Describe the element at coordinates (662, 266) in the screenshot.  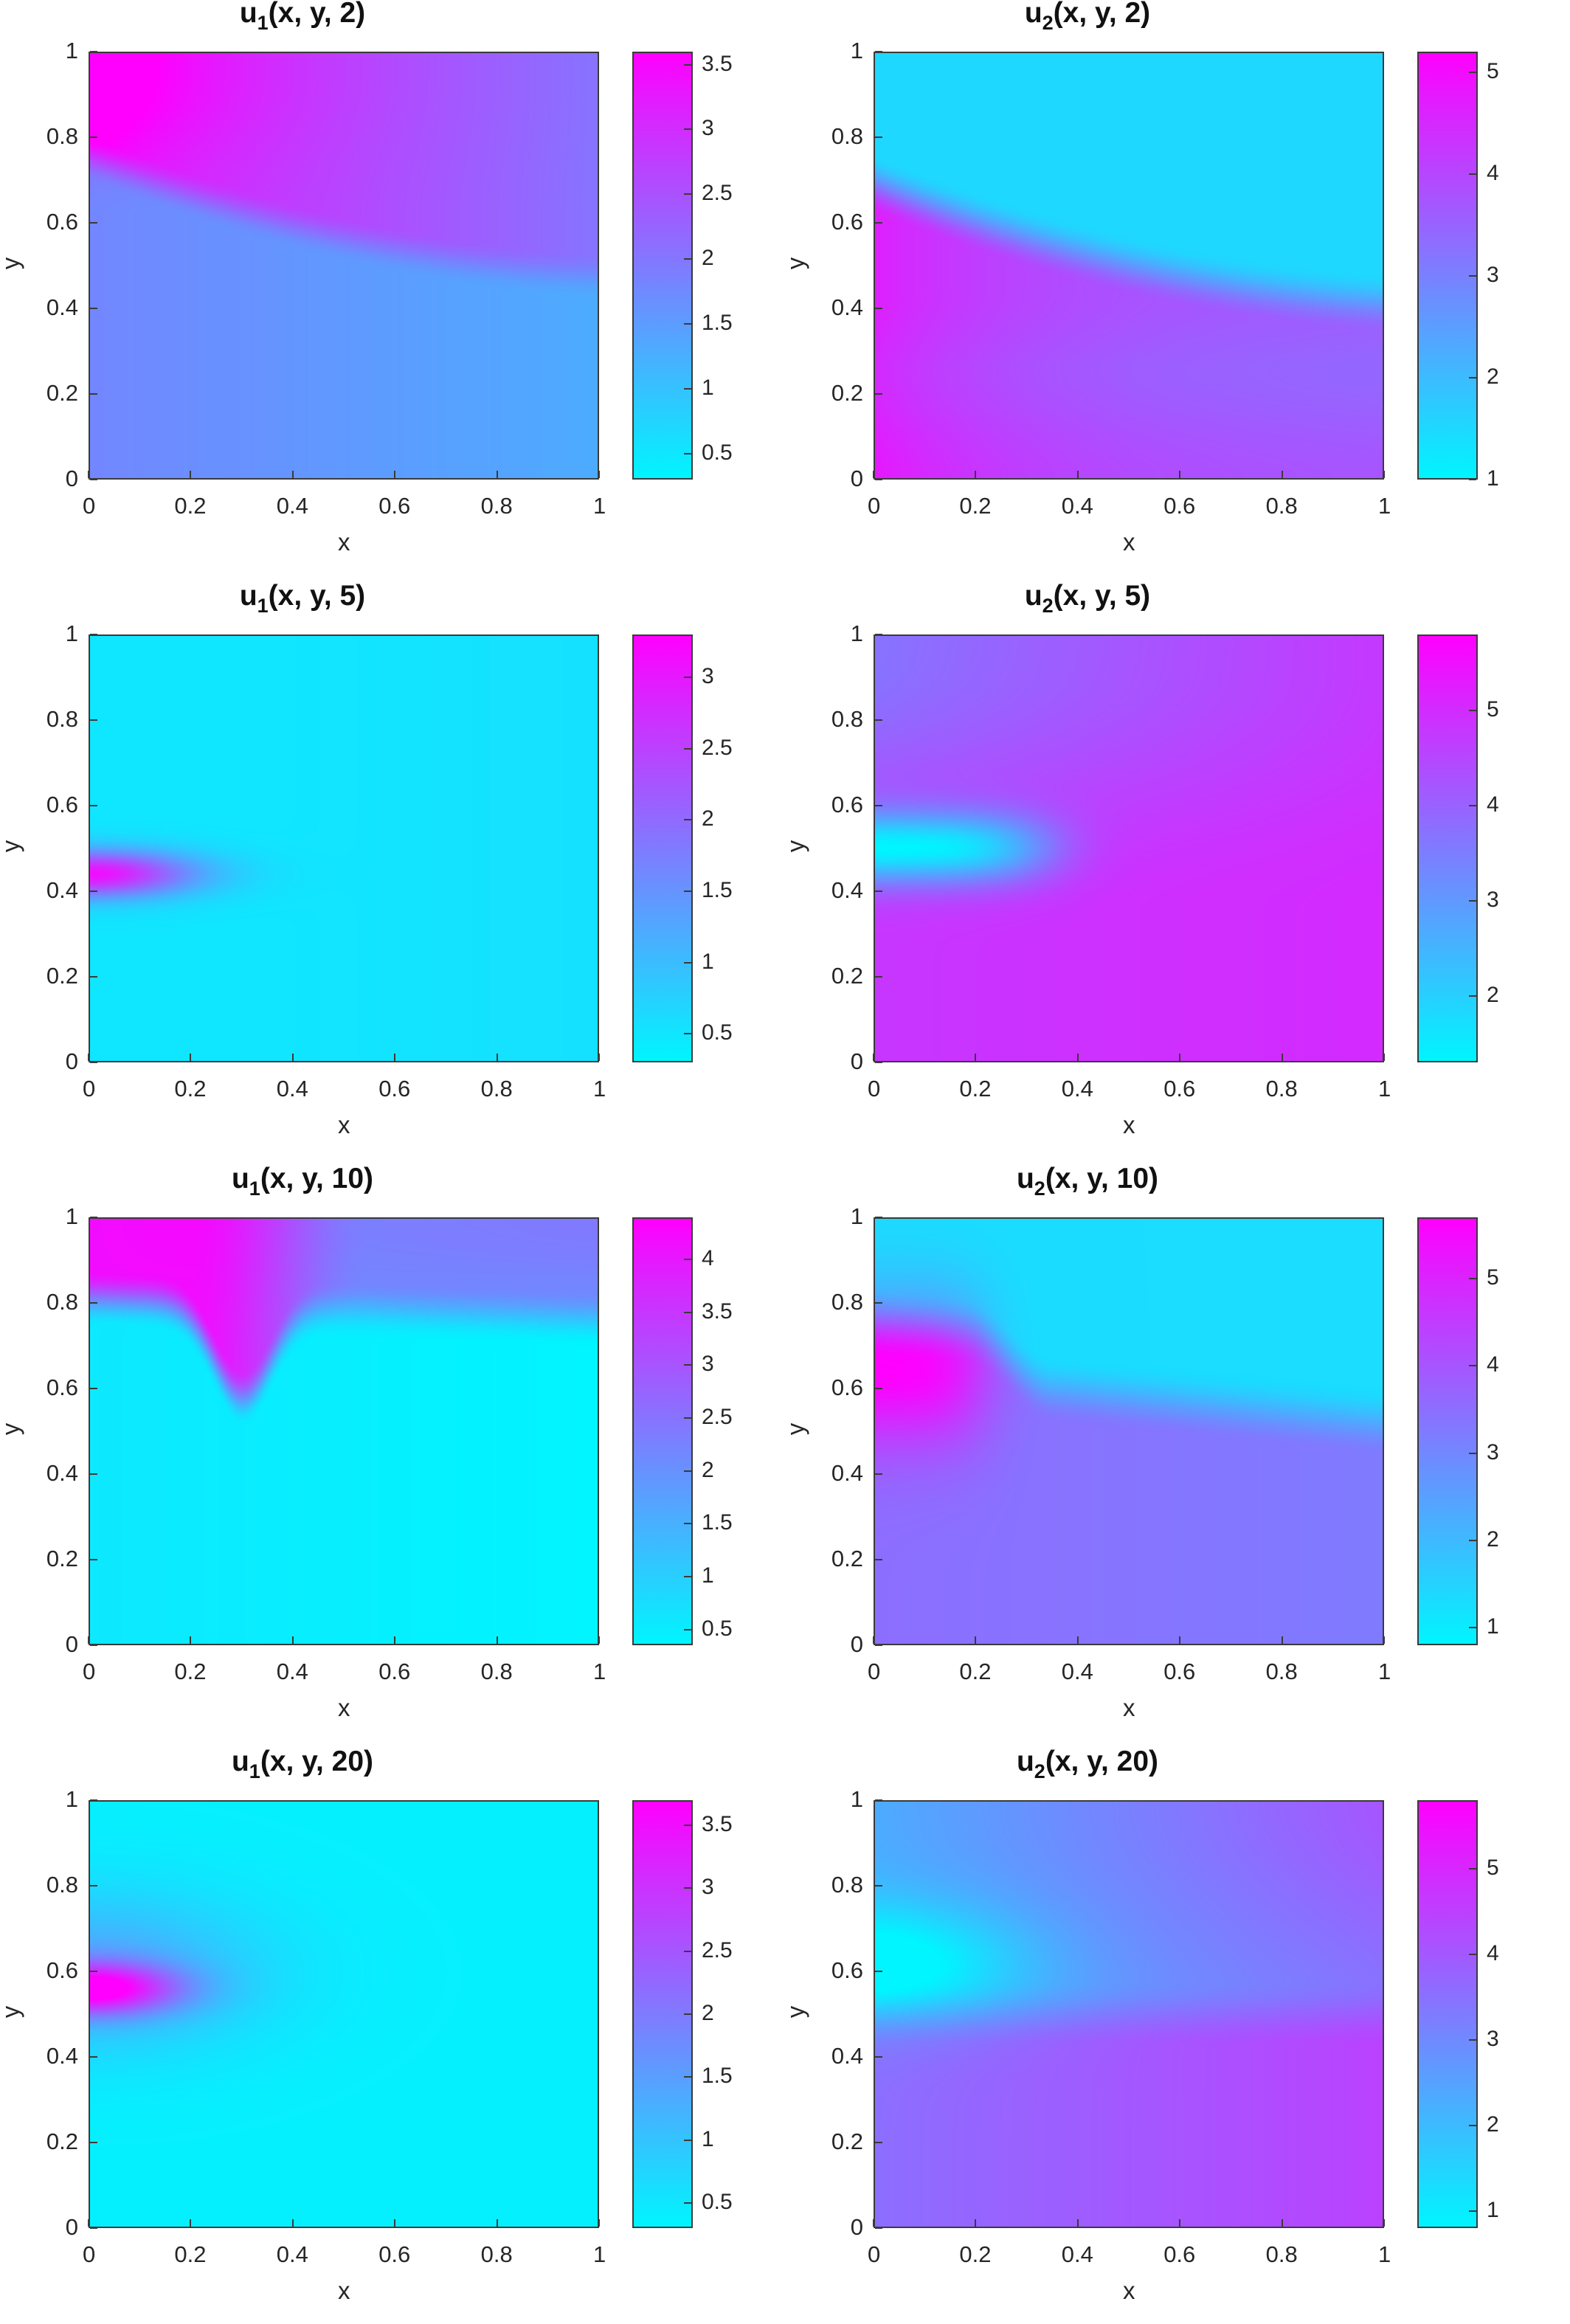
I see `colorbar` at that location.